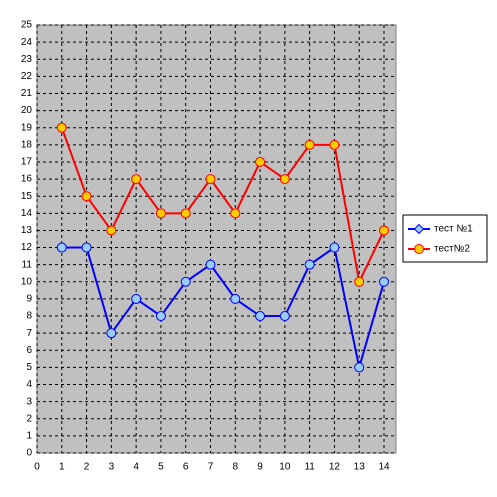 This screenshot has height=497, width=497. What do you see at coordinates (29, 453) in the screenshot?
I see `y-tick-label: 0` at bounding box center [29, 453].